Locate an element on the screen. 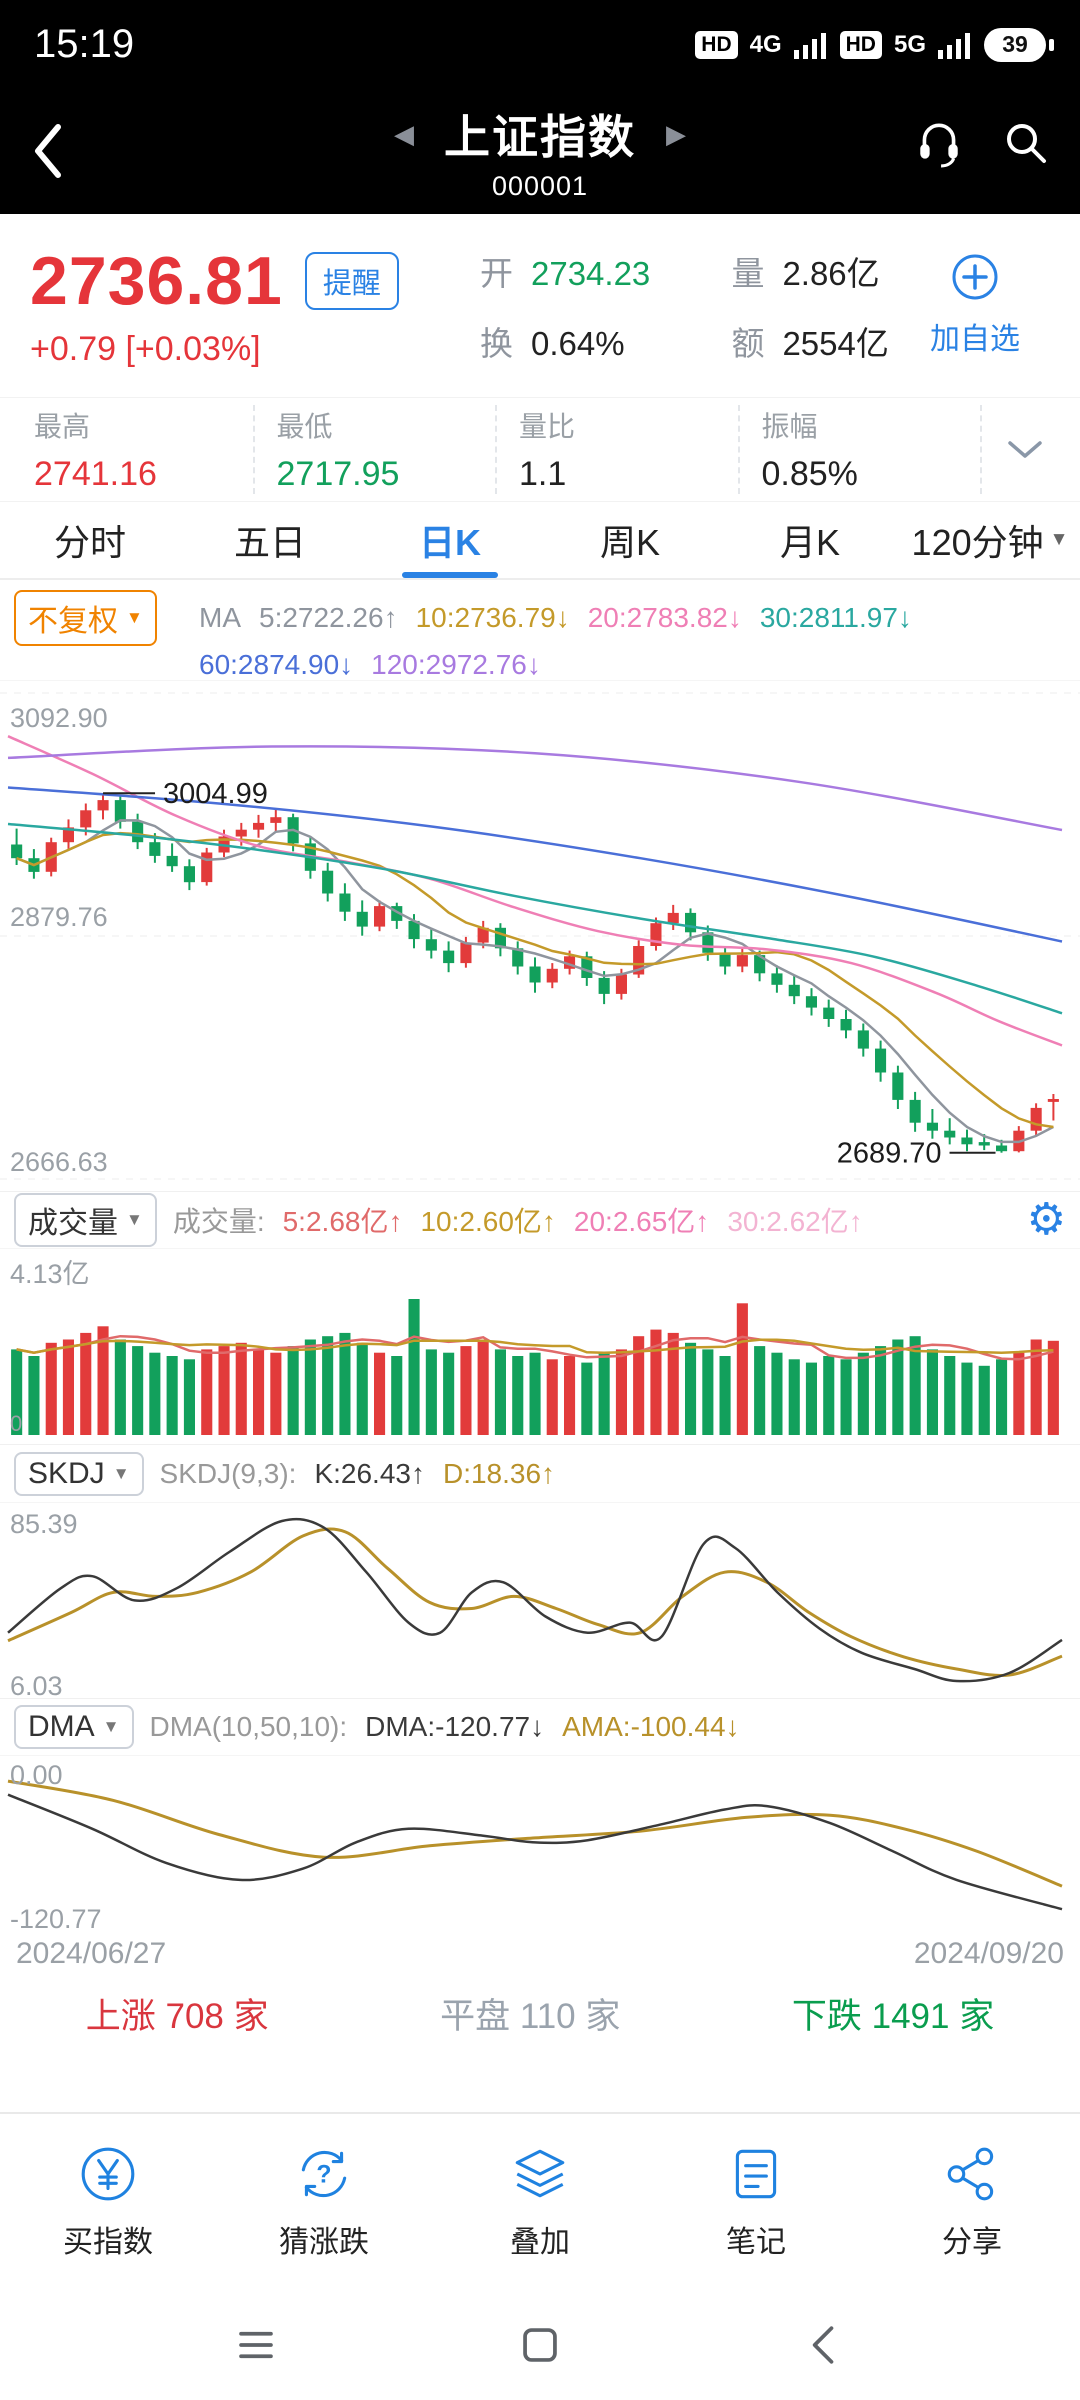  volume-ratio-value: 1.1 is located at coordinates (543, 474).